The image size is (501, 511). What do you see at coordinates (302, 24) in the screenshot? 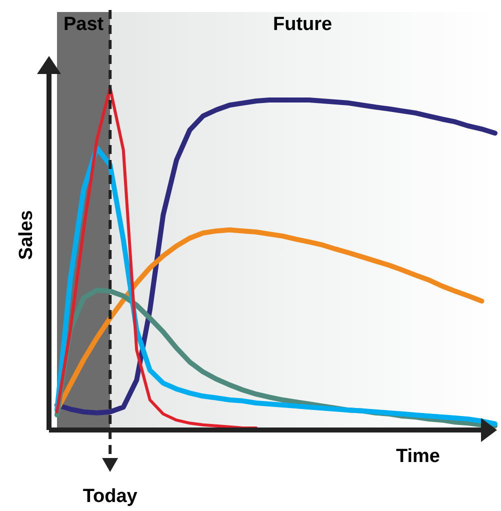
I see `text: Future` at bounding box center [302, 24].